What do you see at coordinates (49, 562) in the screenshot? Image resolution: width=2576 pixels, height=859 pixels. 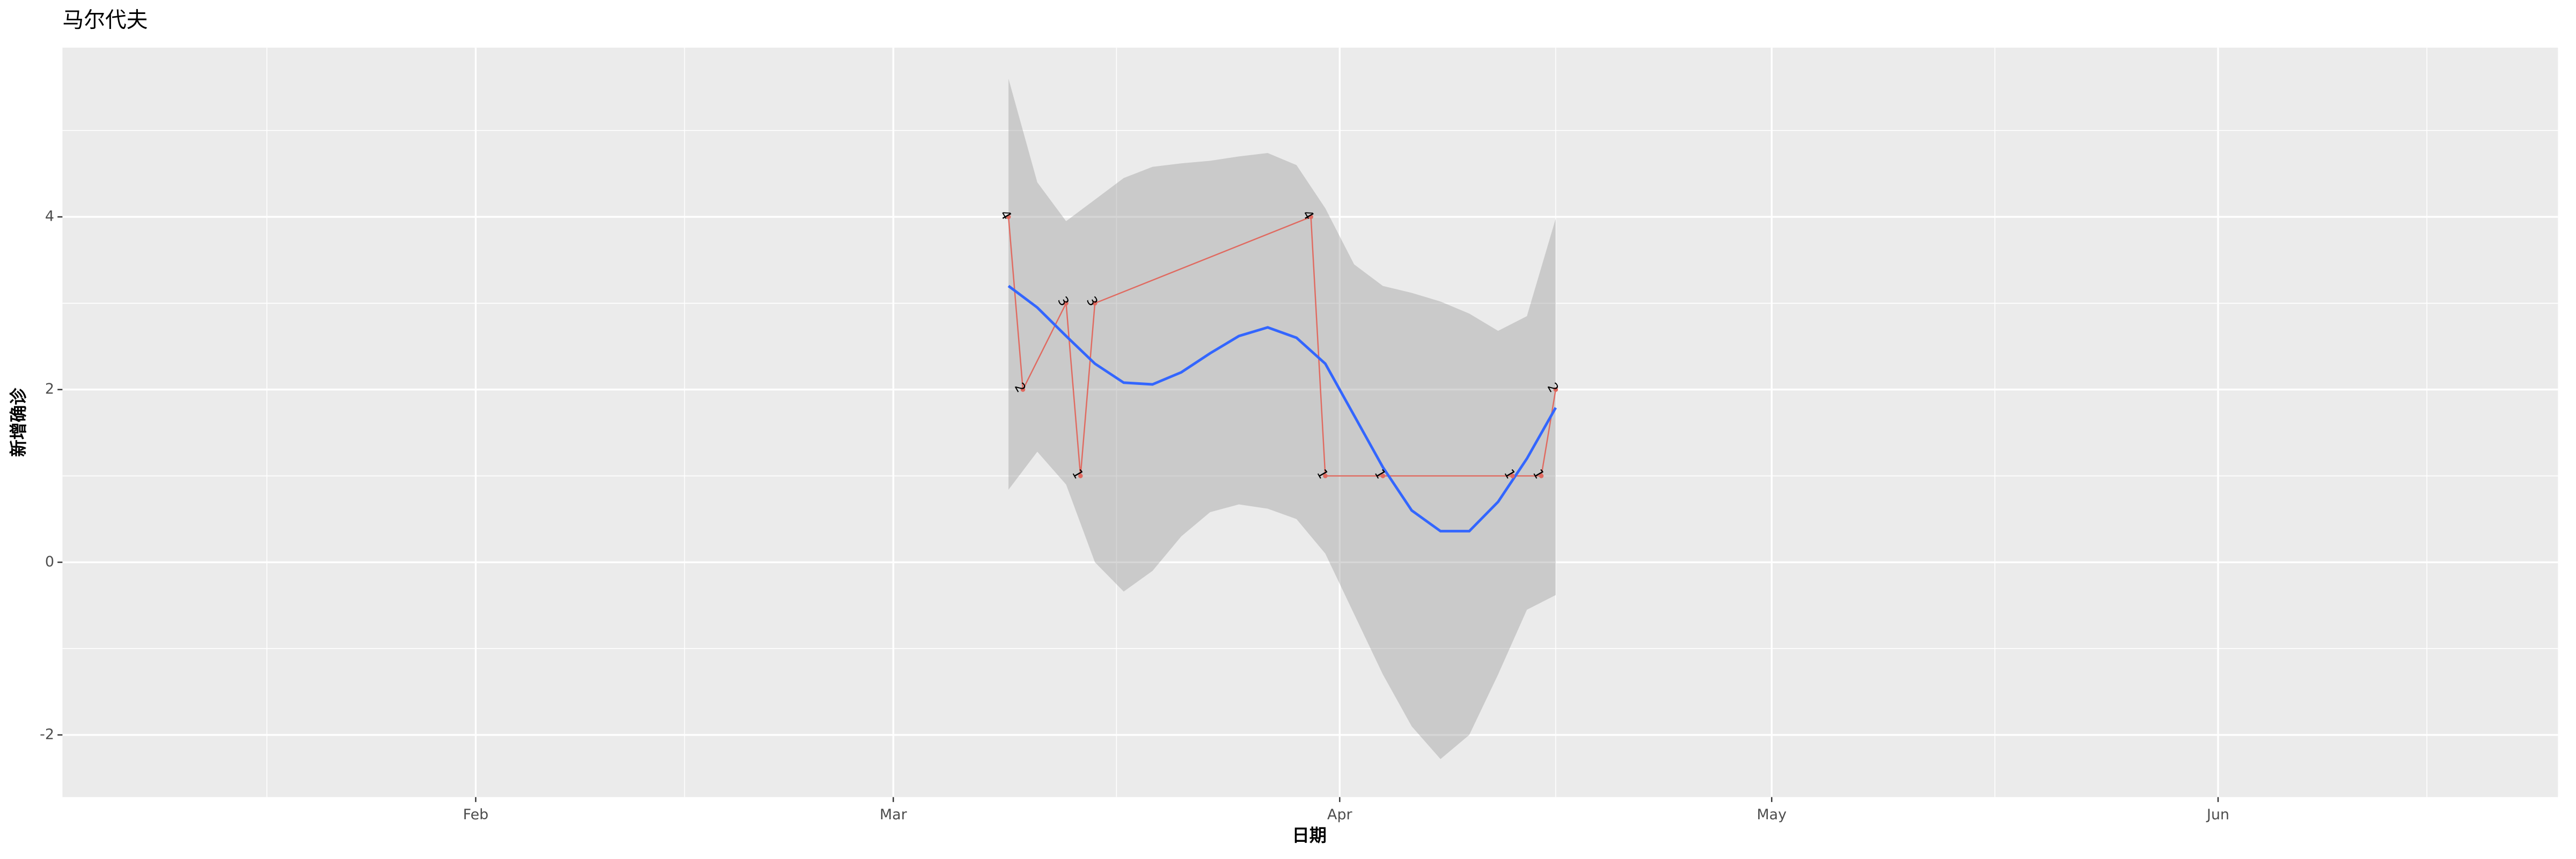 I see `y-tick-label: 0` at bounding box center [49, 562].